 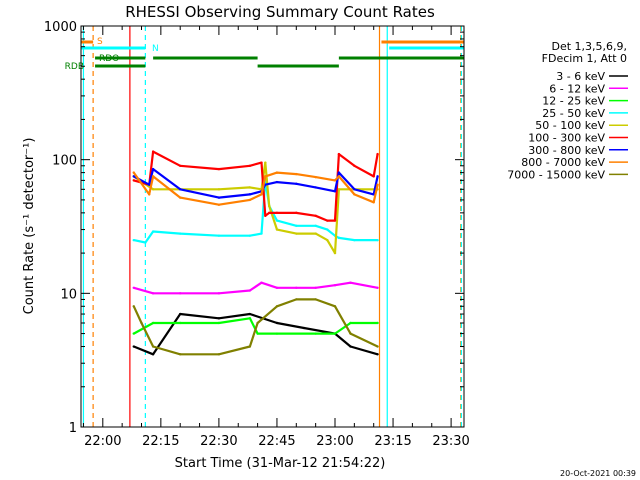 What do you see at coordinates (60, 27) in the screenshot?
I see `y-tick-label-1000: 1000` at bounding box center [60, 27].